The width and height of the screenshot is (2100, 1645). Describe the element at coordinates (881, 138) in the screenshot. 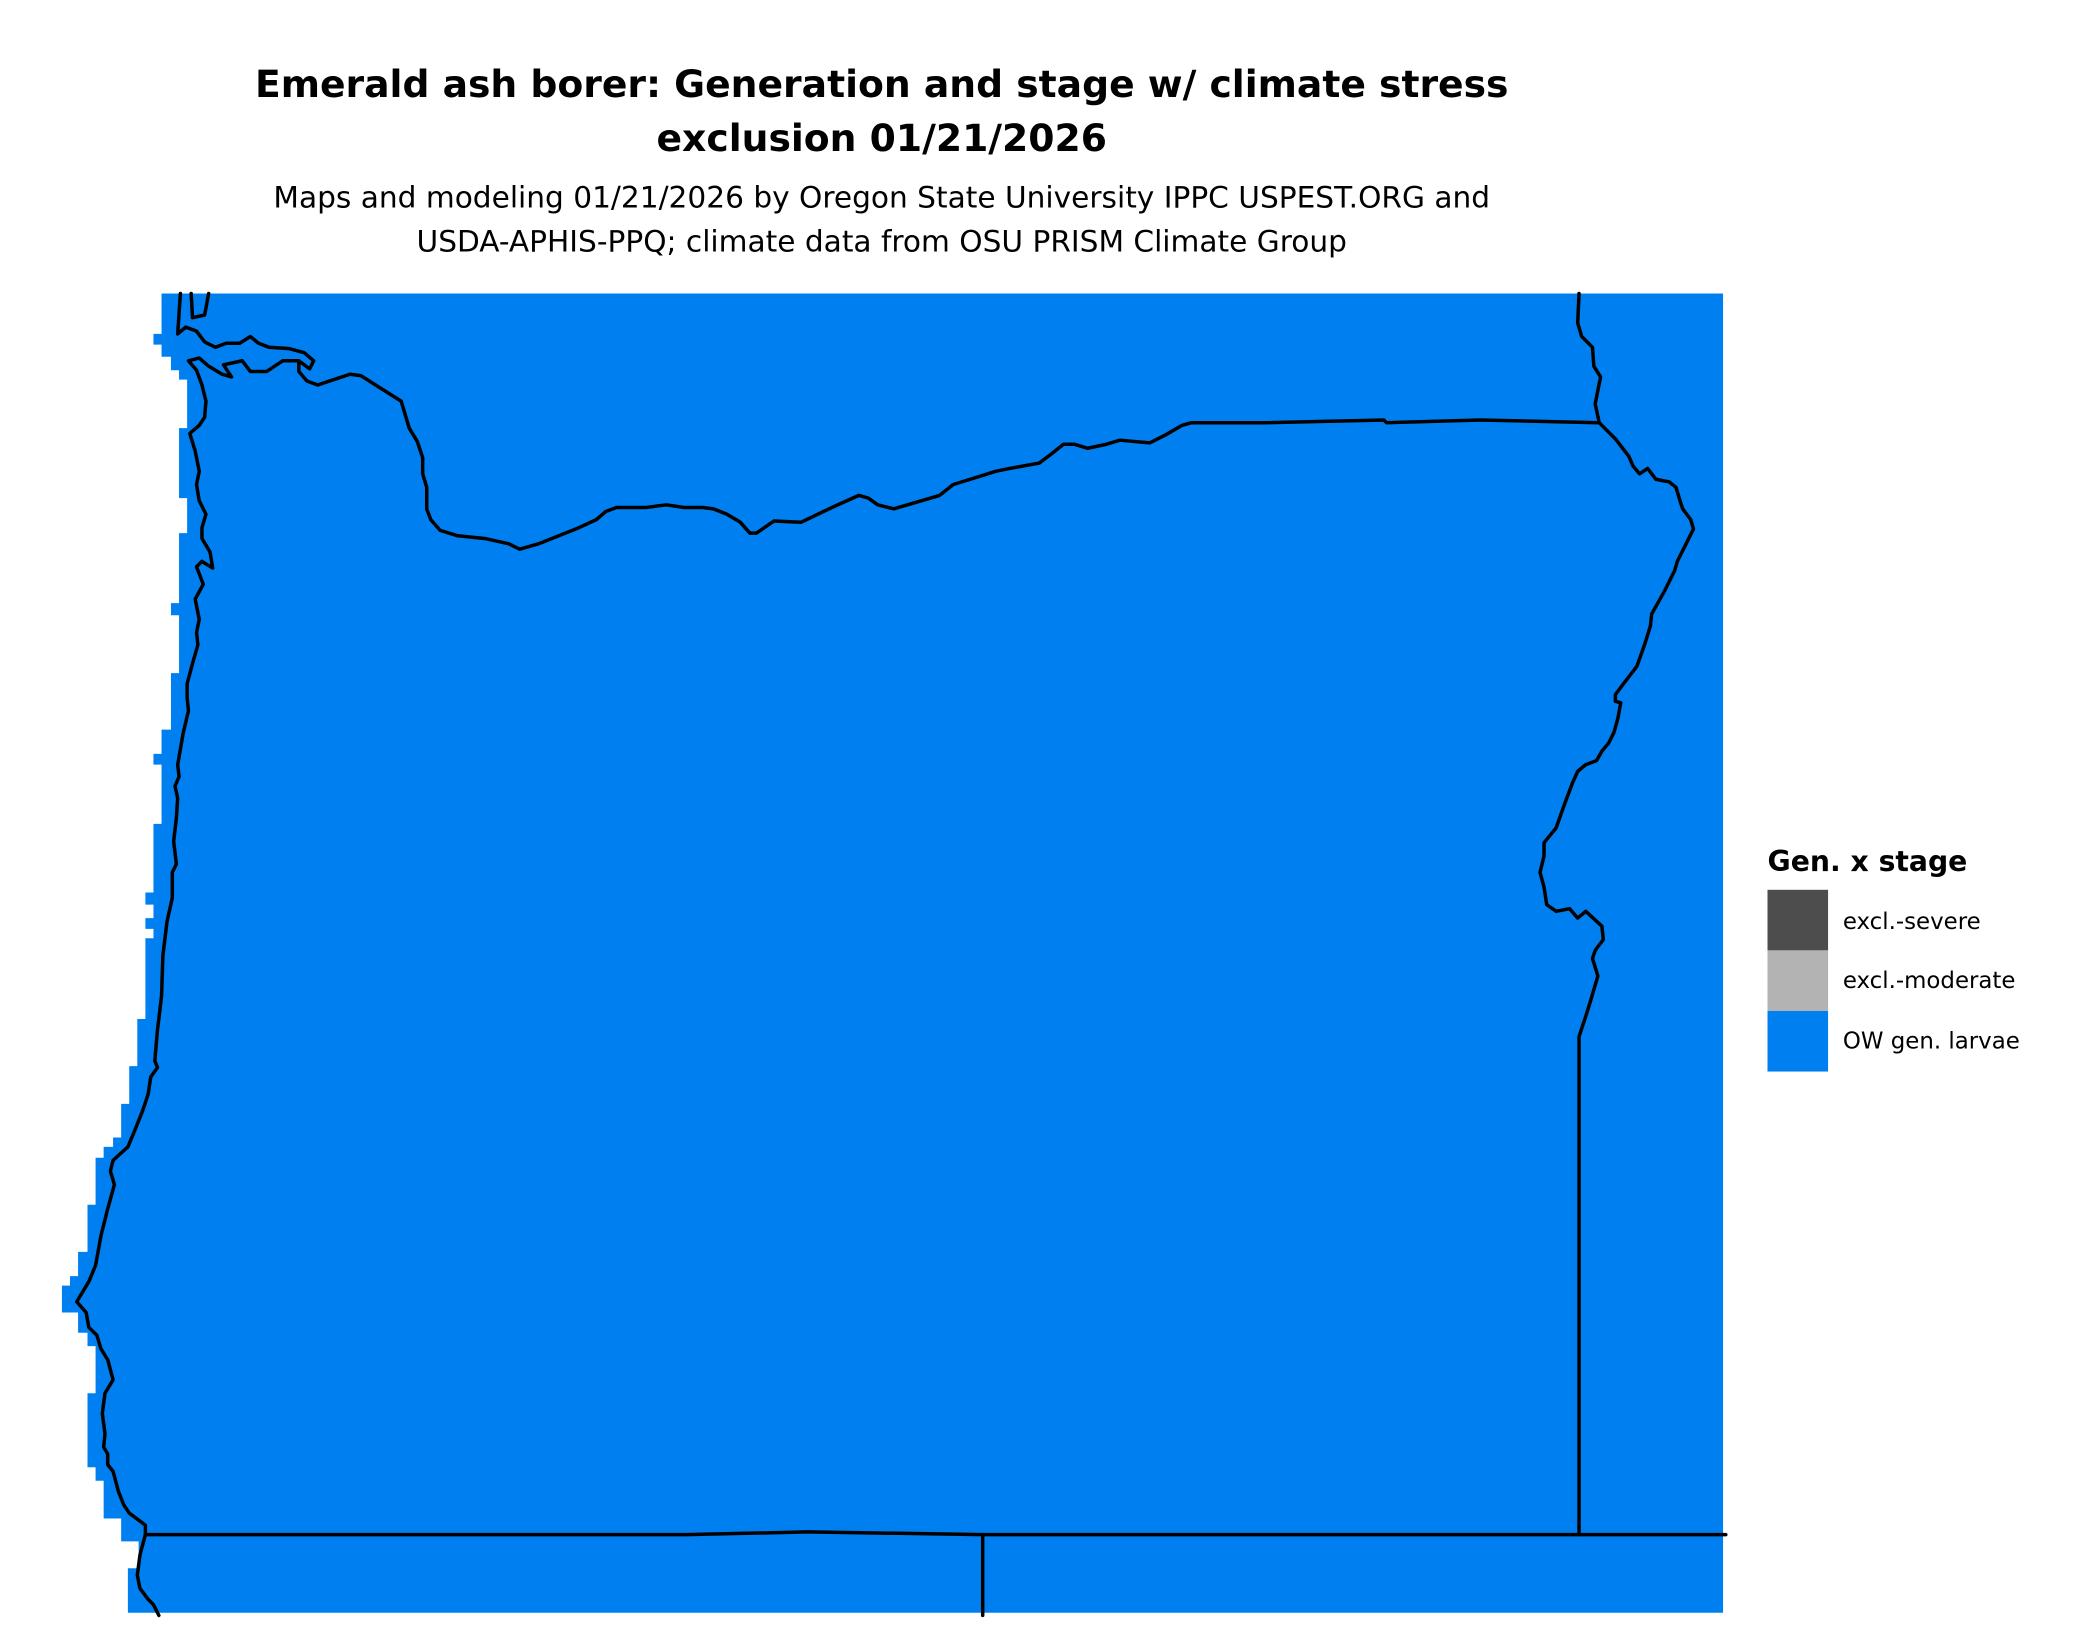

I see `map-title-line2: exclusion 01/21/2026` at that location.